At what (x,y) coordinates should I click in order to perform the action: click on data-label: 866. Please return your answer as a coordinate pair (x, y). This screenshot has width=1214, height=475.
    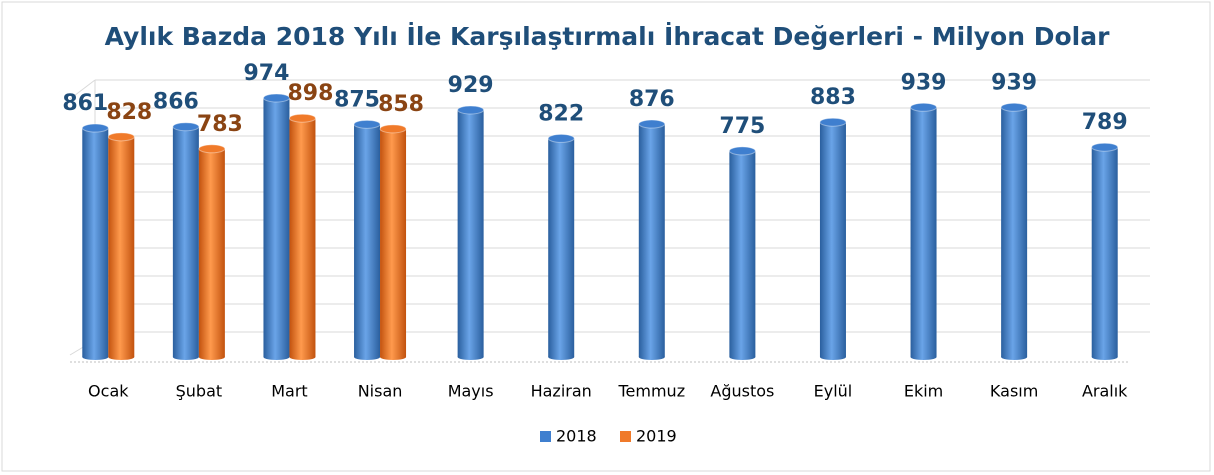
    Looking at the image, I should click on (176, 102).